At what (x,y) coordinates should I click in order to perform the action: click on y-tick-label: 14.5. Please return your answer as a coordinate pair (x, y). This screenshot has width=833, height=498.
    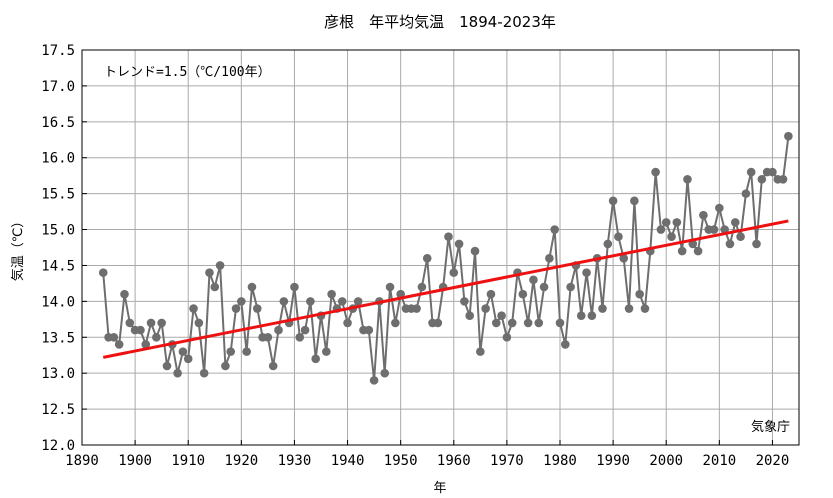
    Looking at the image, I should click on (58, 266).